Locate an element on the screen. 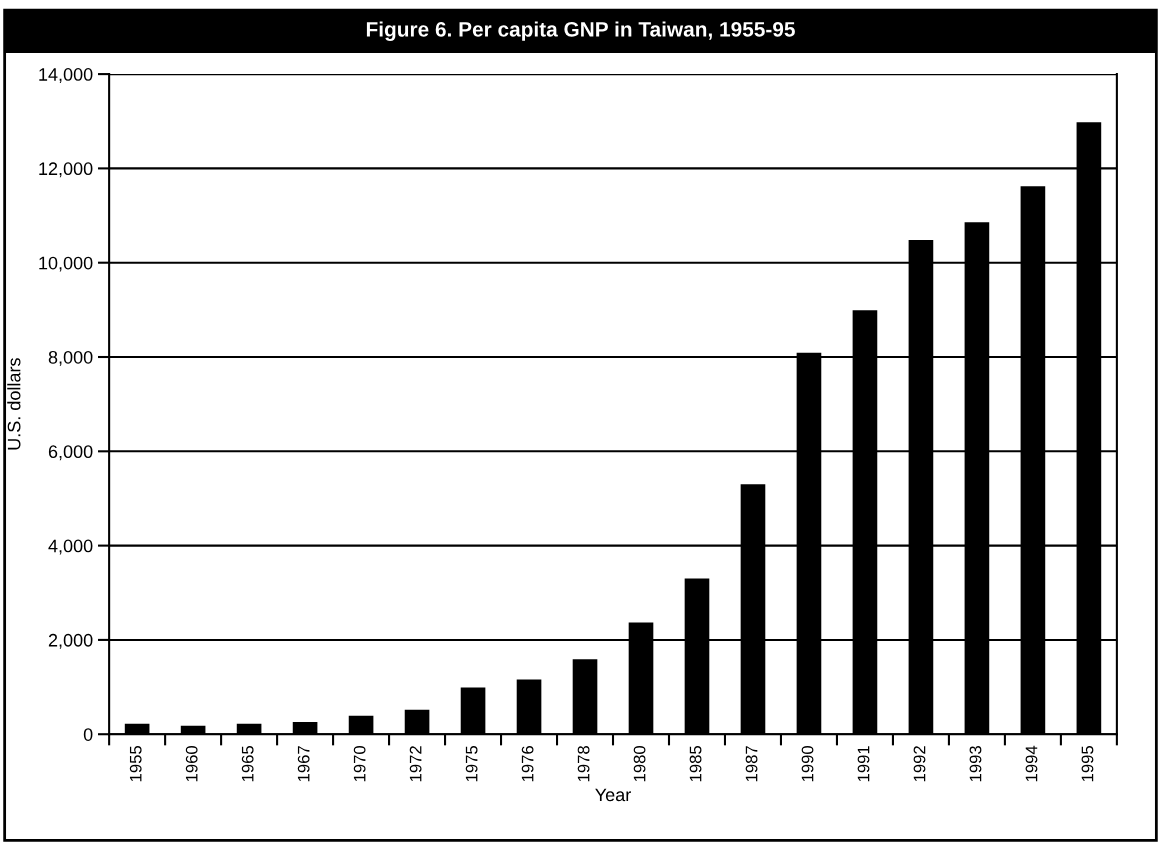 This screenshot has height=842, width=1161. x-tick-label: 1976 is located at coordinates (527, 764).